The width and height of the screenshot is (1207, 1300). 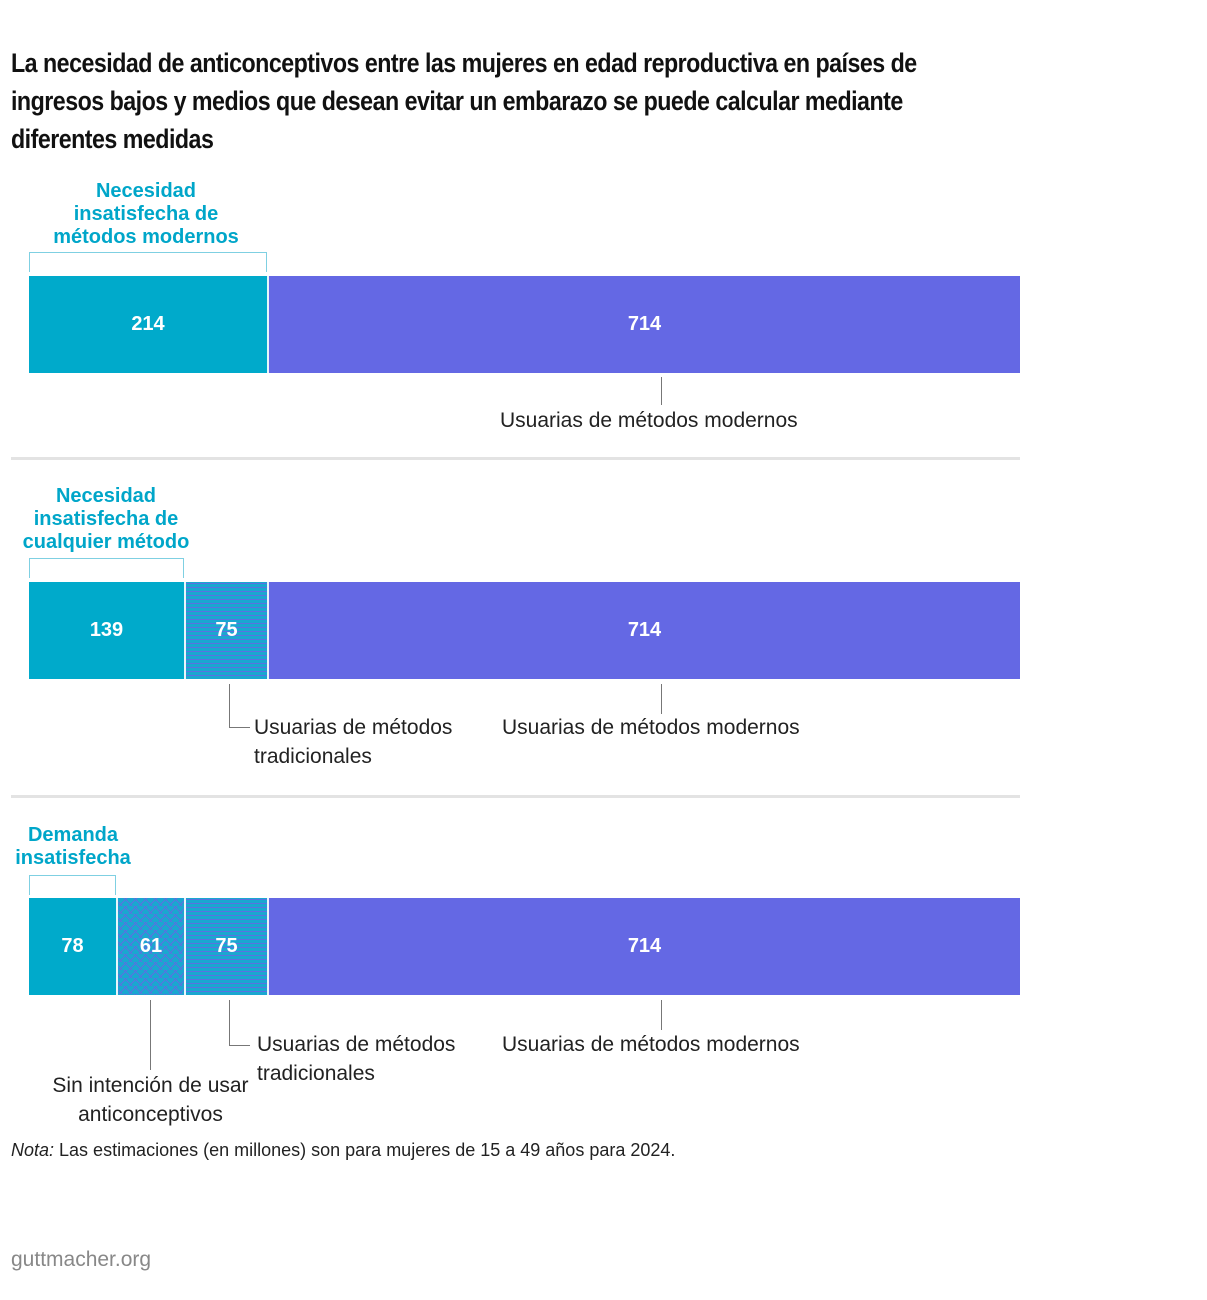 What do you see at coordinates (72, 946) in the screenshot?
I see `segment-unmet-demand: 78` at bounding box center [72, 946].